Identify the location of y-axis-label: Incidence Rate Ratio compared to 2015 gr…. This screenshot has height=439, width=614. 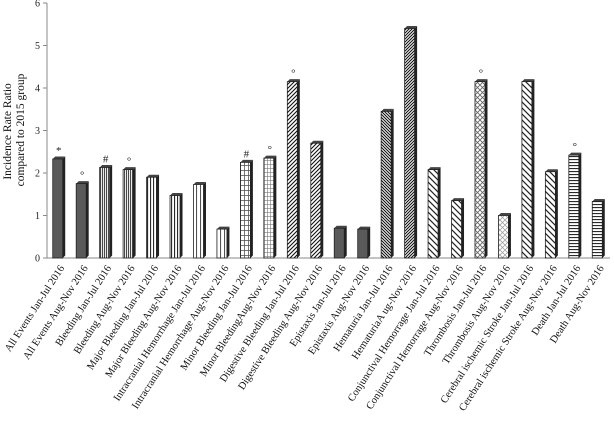
(14, 129).